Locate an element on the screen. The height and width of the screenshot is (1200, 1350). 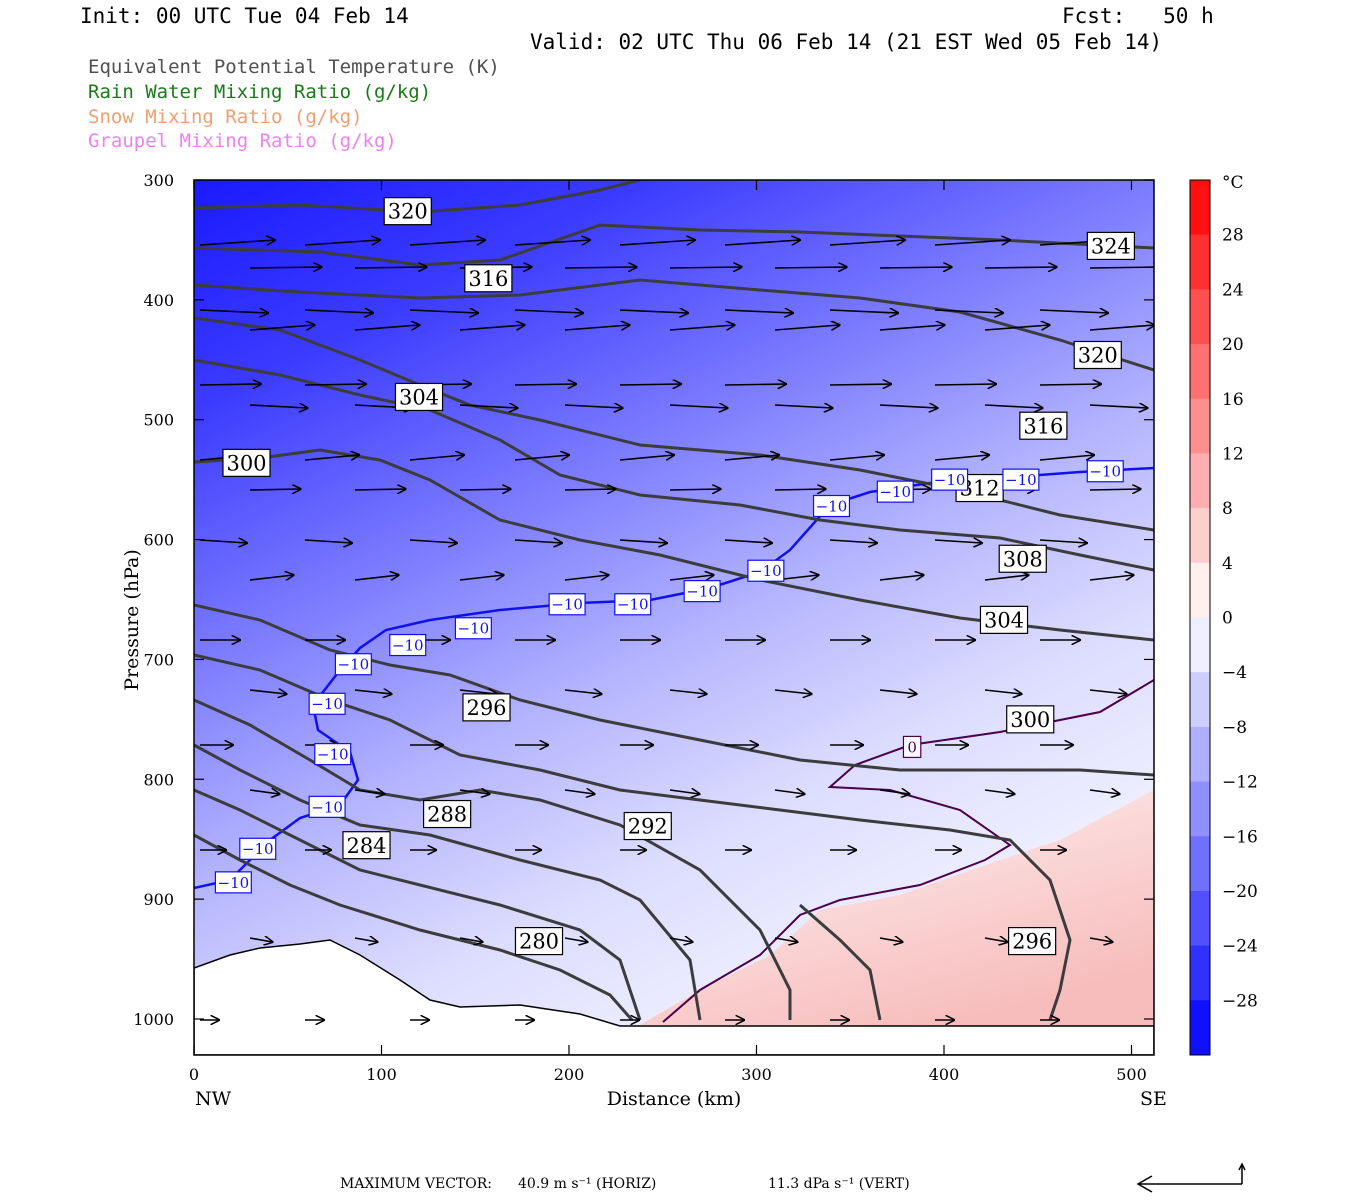
theta-e-label: 300 is located at coordinates (1030, 719).